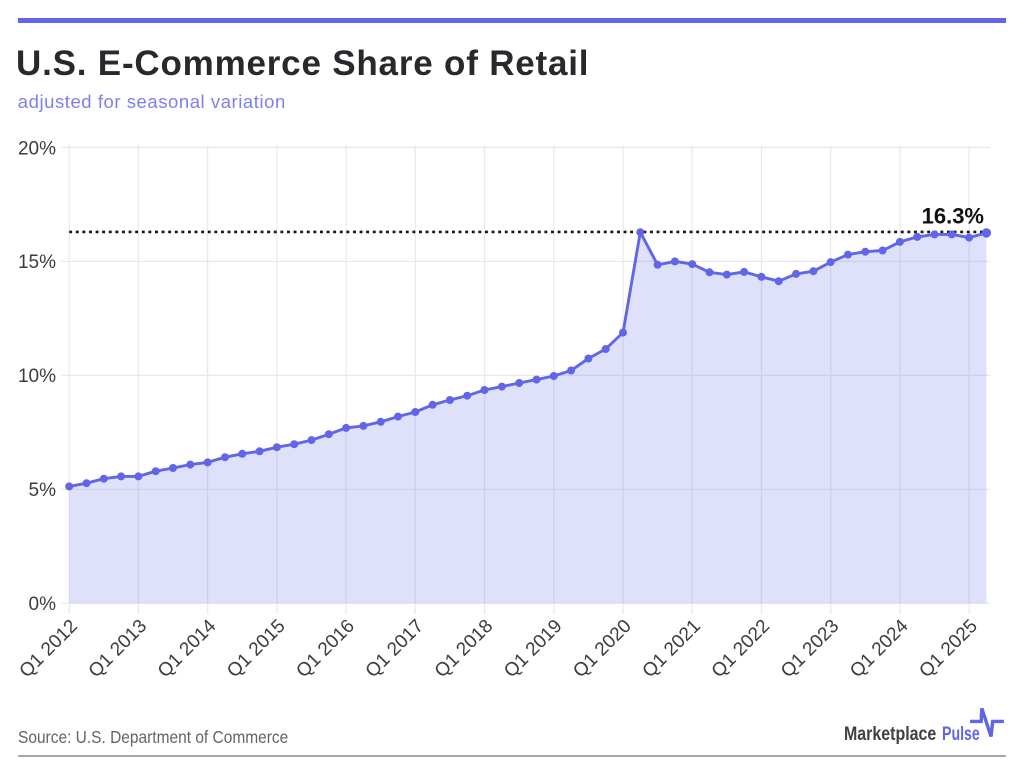 The image size is (1024, 780). What do you see at coordinates (672, 649) in the screenshot?
I see `svg-text: Q1 2021` at bounding box center [672, 649].